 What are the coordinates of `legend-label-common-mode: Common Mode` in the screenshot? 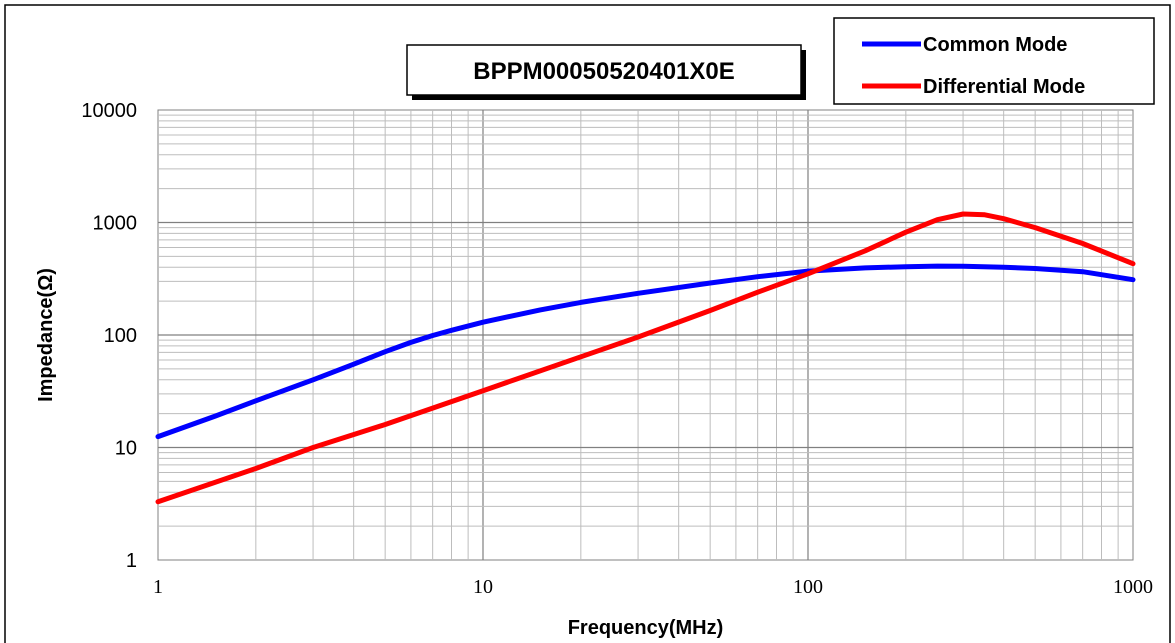 It's located at (995, 45).